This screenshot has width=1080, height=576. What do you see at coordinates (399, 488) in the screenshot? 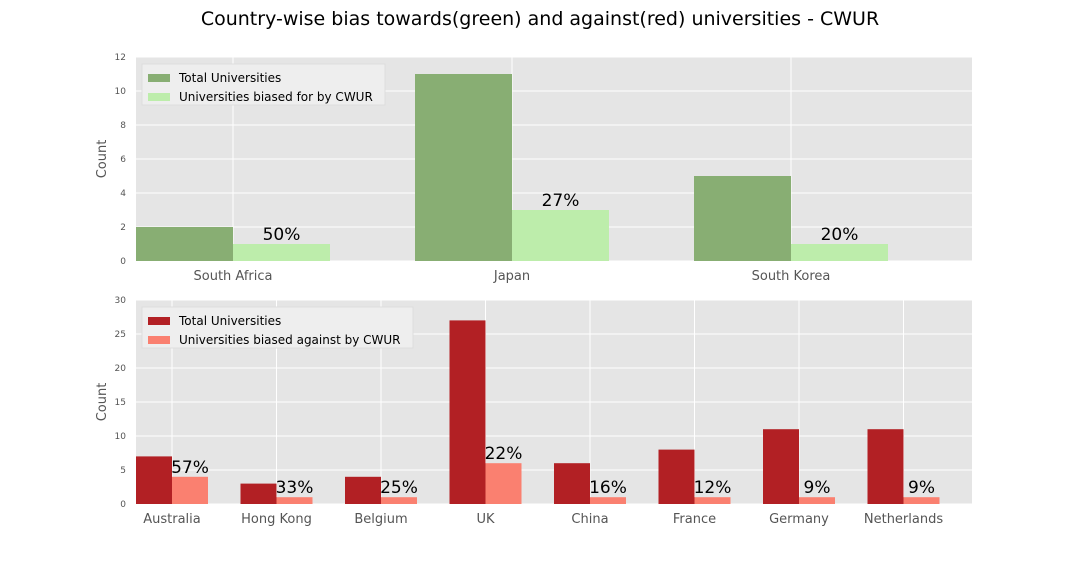
I see `bar-data-label: 25%` at bounding box center [399, 488].